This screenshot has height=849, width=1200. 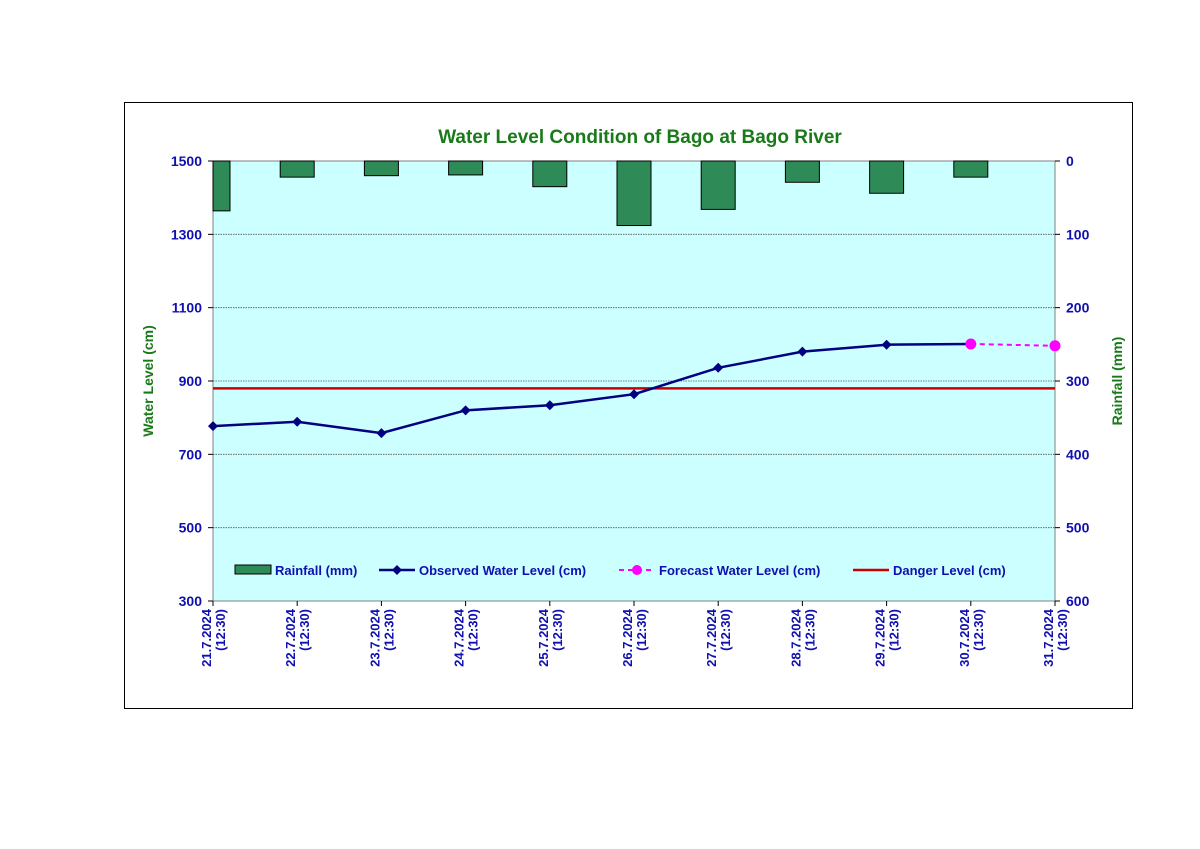 What do you see at coordinates (186, 161) in the screenshot?
I see `y-tick-label: 1500` at bounding box center [186, 161].